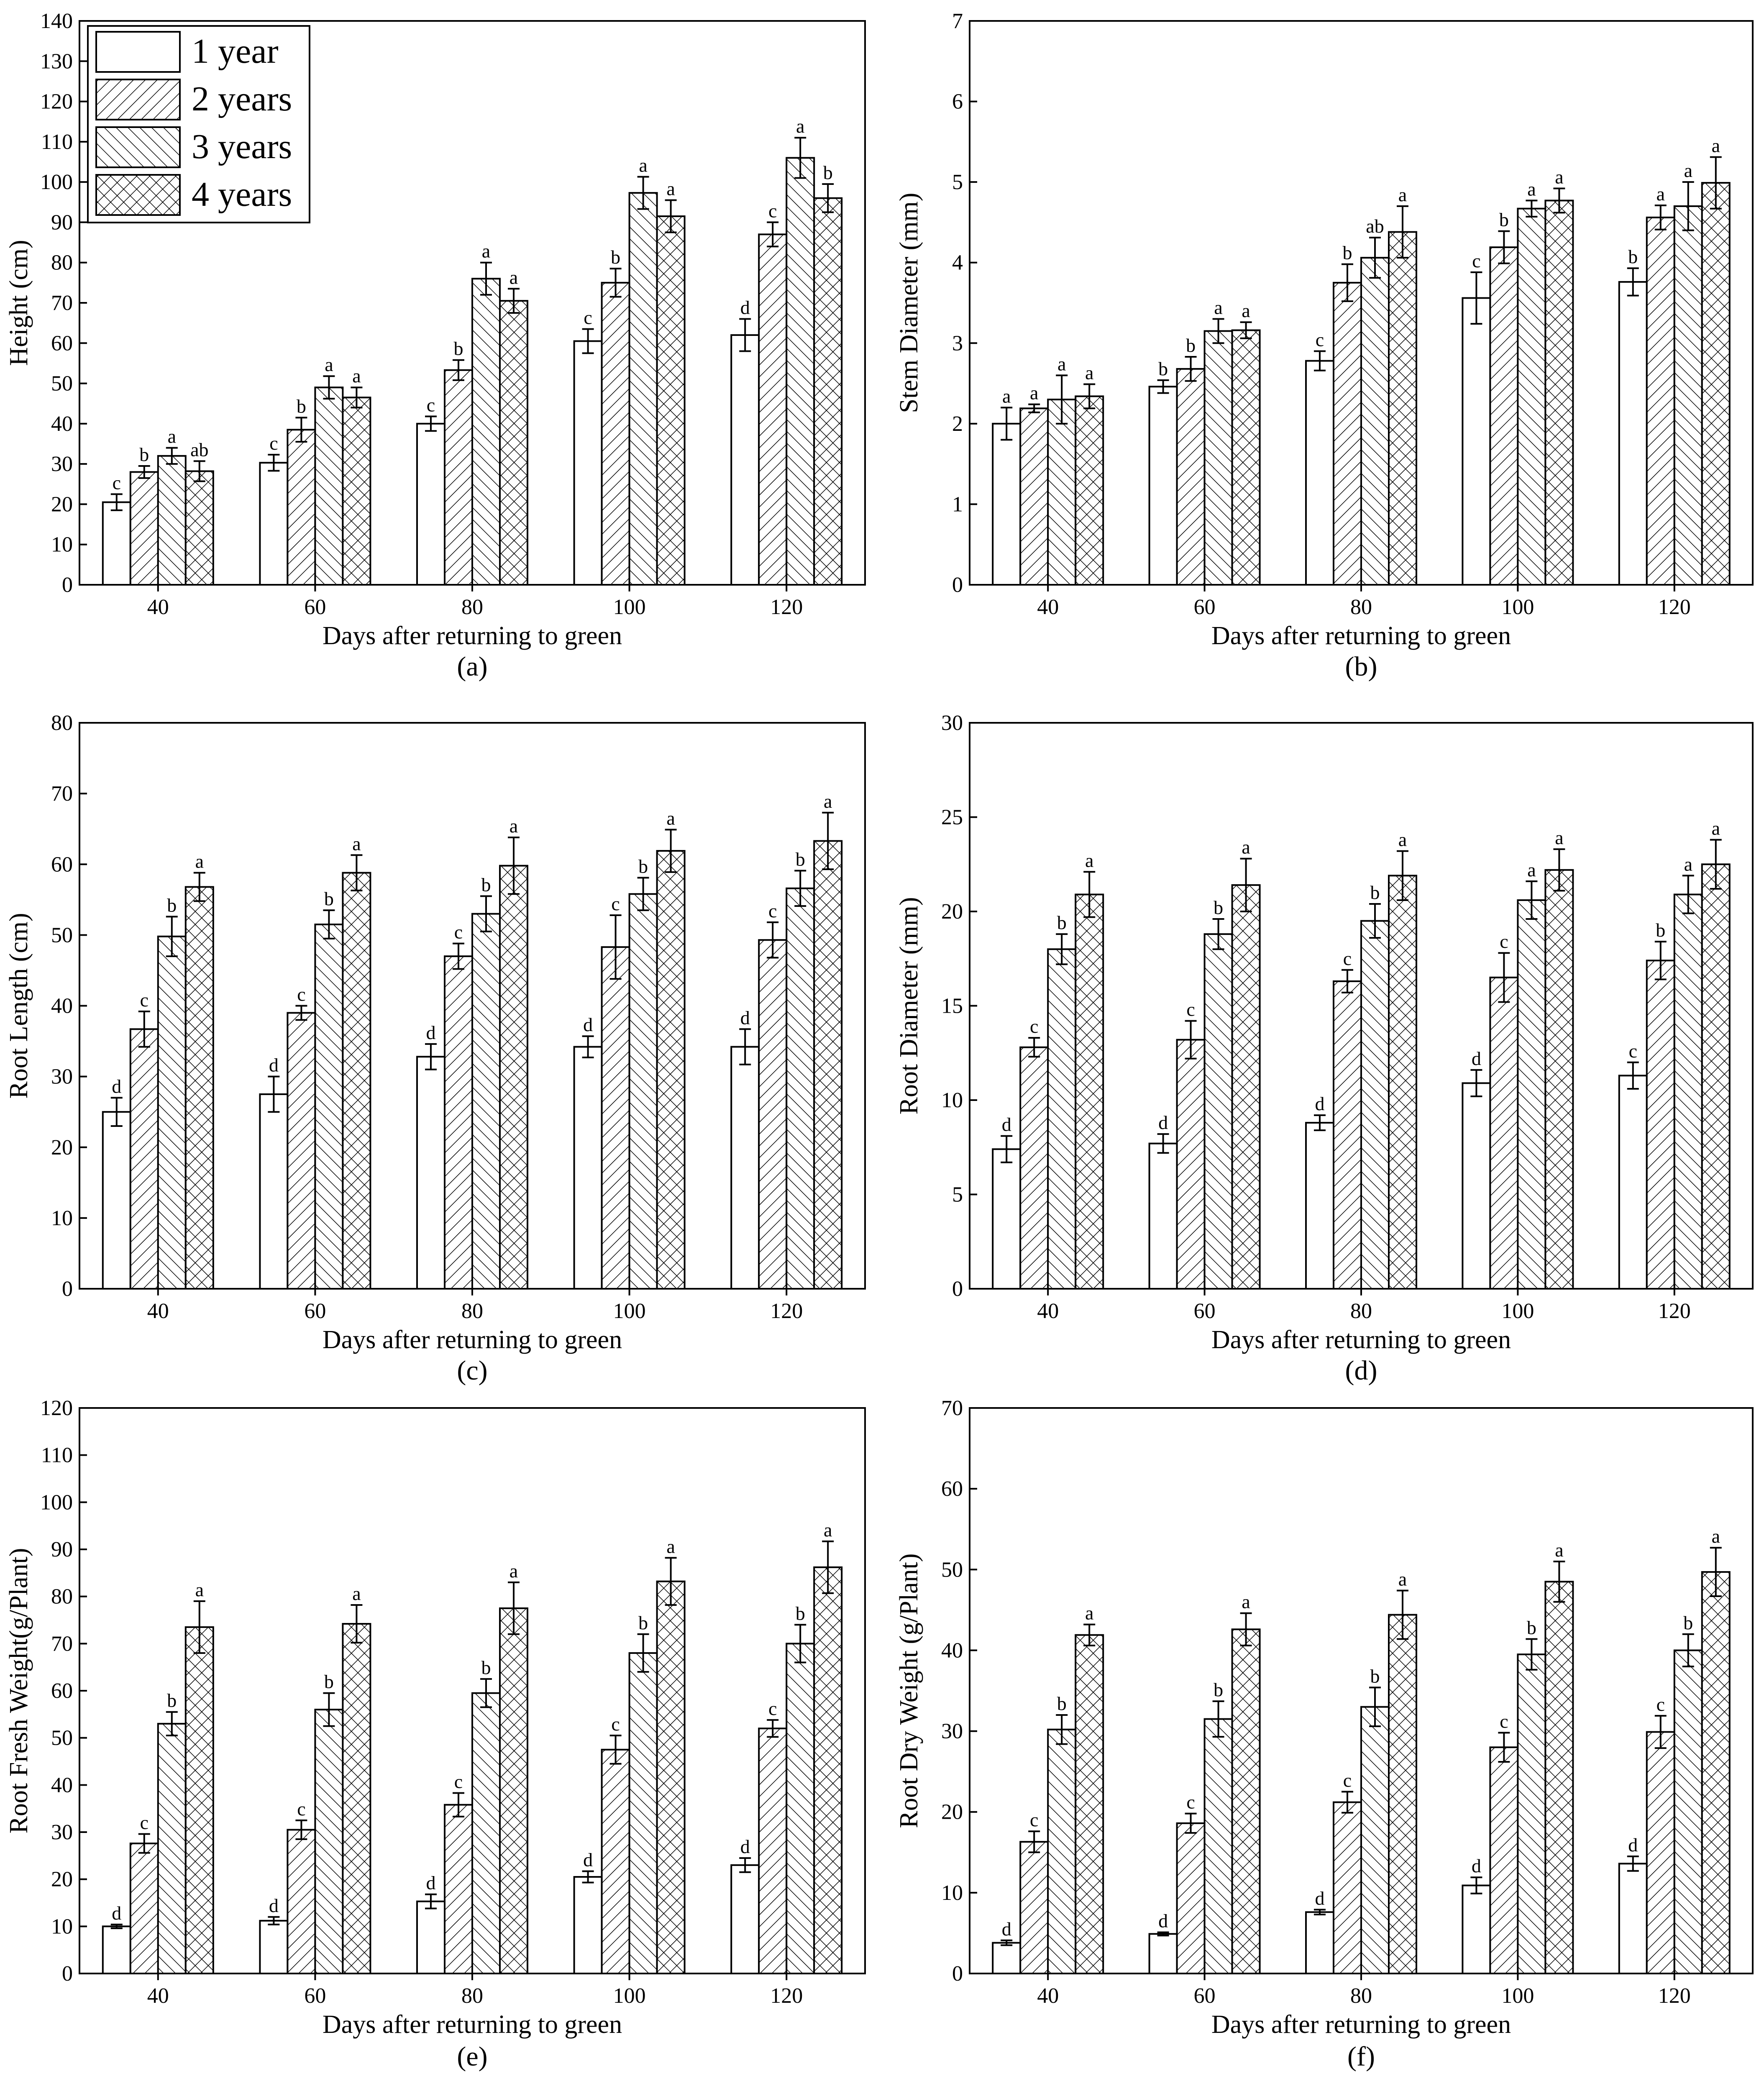 This screenshot has width=1764, height=2081. What do you see at coordinates (57, 1502) in the screenshot?
I see `y-tick-label: 100` at bounding box center [57, 1502].